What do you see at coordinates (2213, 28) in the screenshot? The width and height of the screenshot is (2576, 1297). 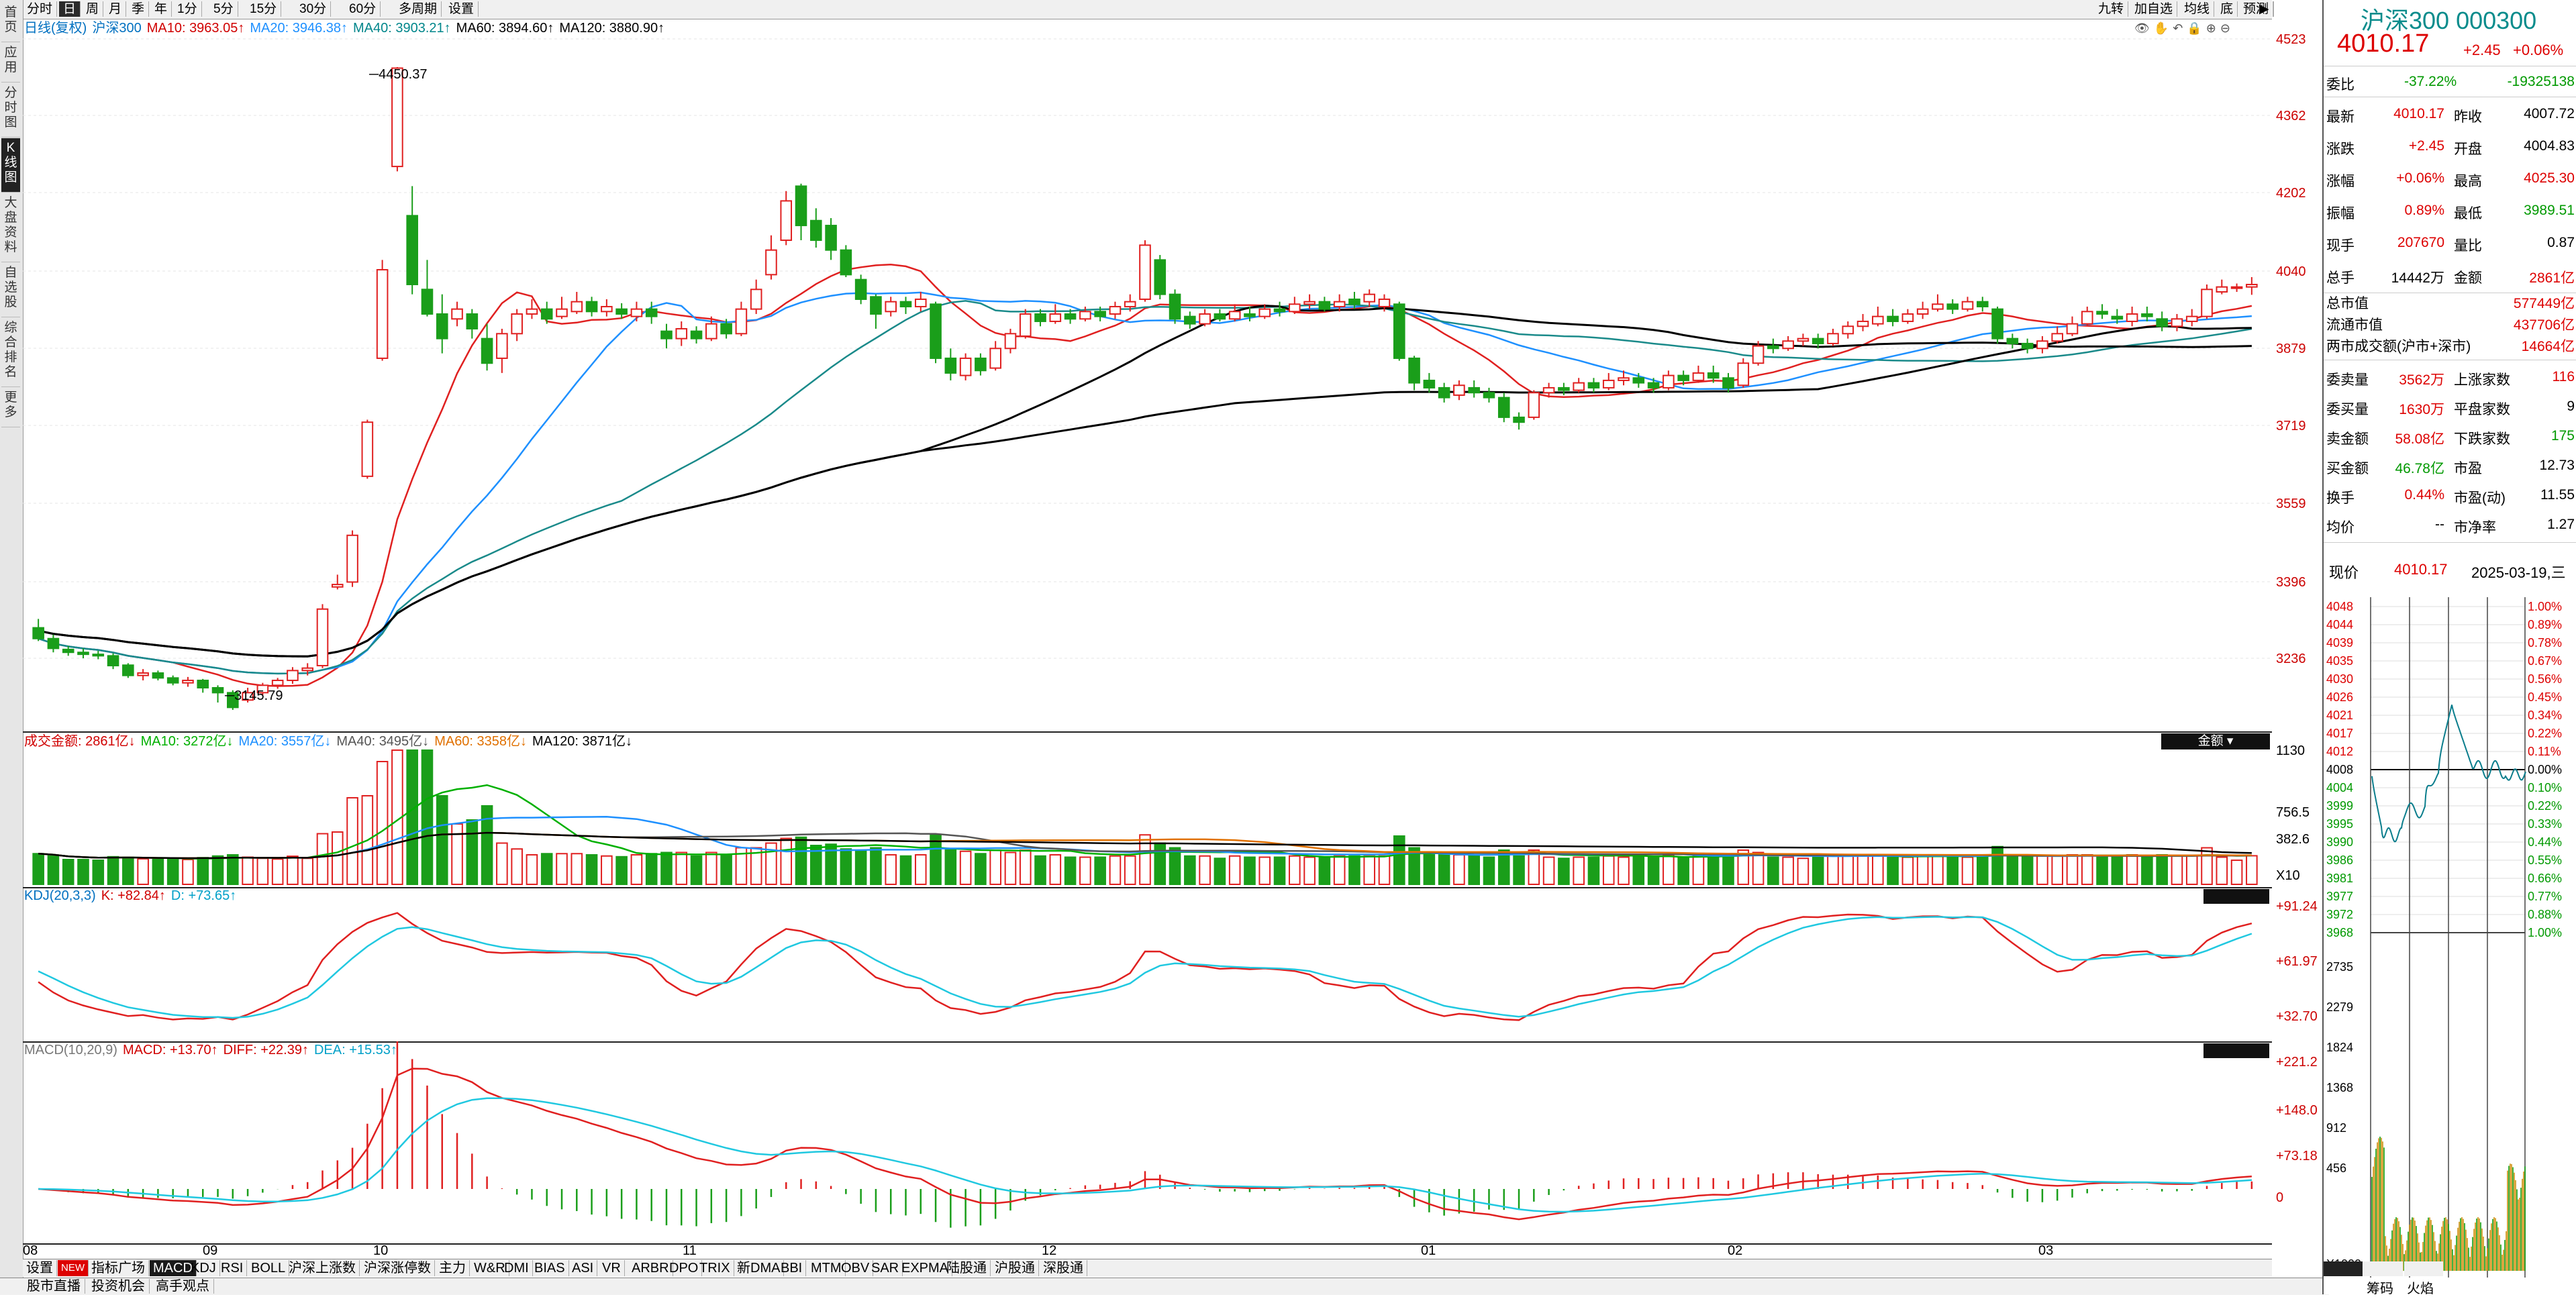 I see `zoom-in-icon: ⊕` at bounding box center [2213, 28].